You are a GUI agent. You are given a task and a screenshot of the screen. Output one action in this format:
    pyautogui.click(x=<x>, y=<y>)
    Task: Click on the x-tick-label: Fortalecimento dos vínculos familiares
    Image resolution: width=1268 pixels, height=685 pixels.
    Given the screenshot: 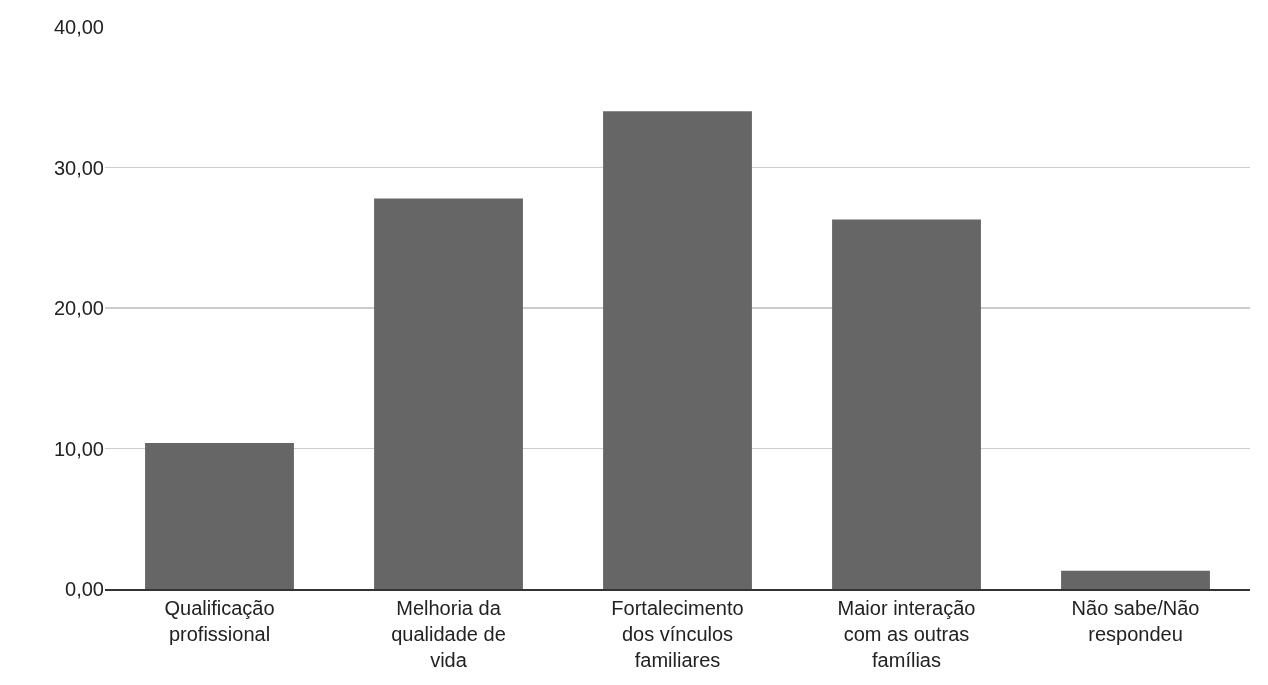 What is the action you would take?
    pyautogui.click(x=677, y=633)
    